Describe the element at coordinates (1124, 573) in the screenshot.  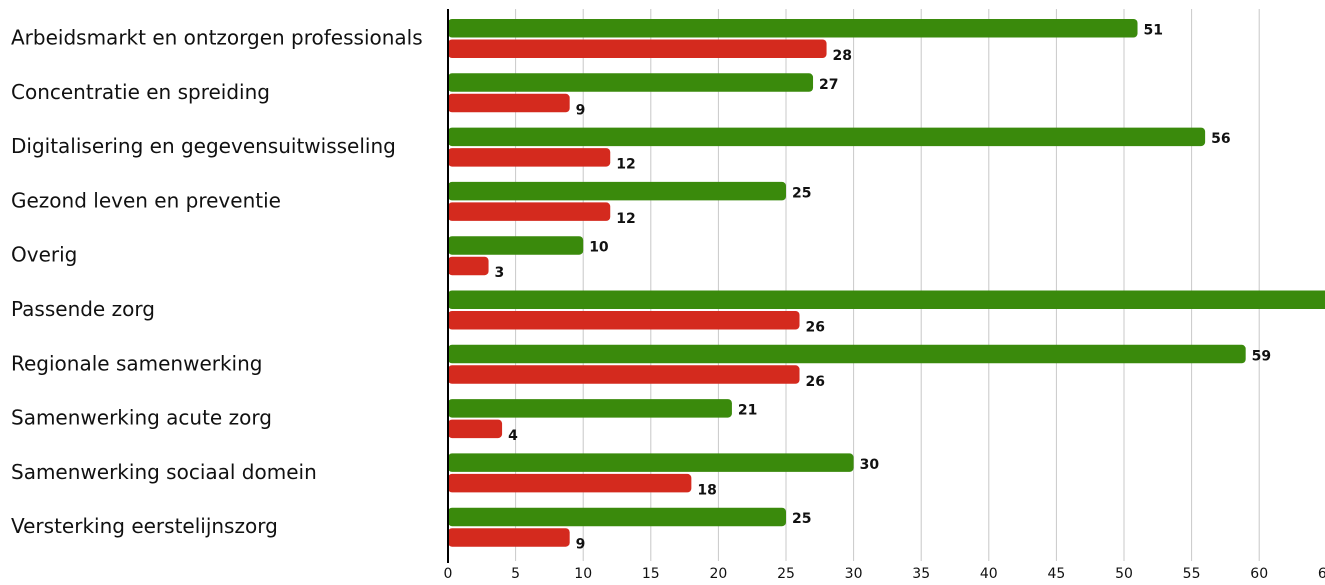
I see `x-tick-label: 50` at that location.